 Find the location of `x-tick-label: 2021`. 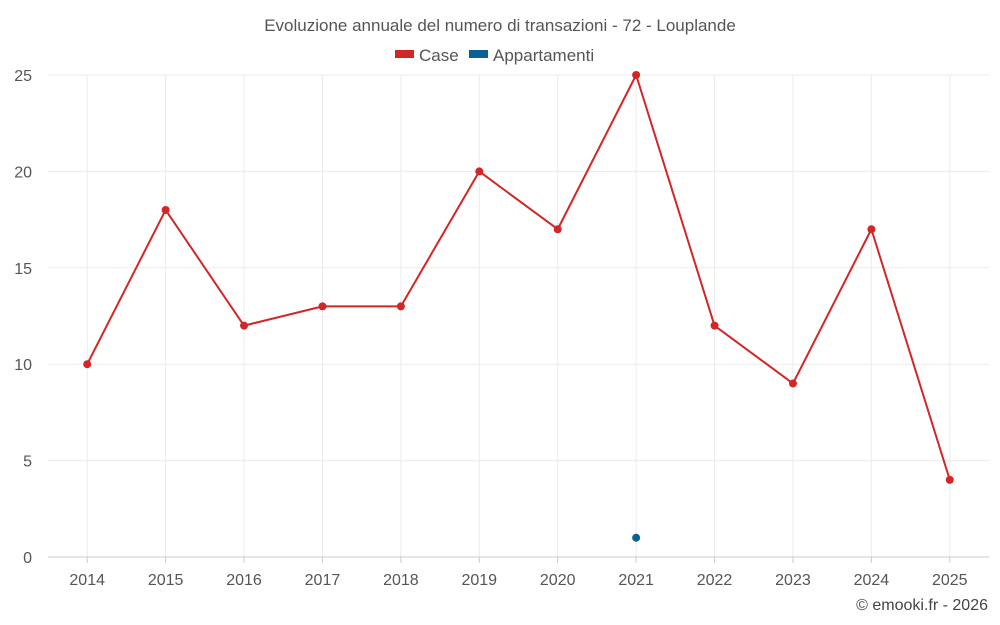

x-tick-label: 2021 is located at coordinates (636, 580).